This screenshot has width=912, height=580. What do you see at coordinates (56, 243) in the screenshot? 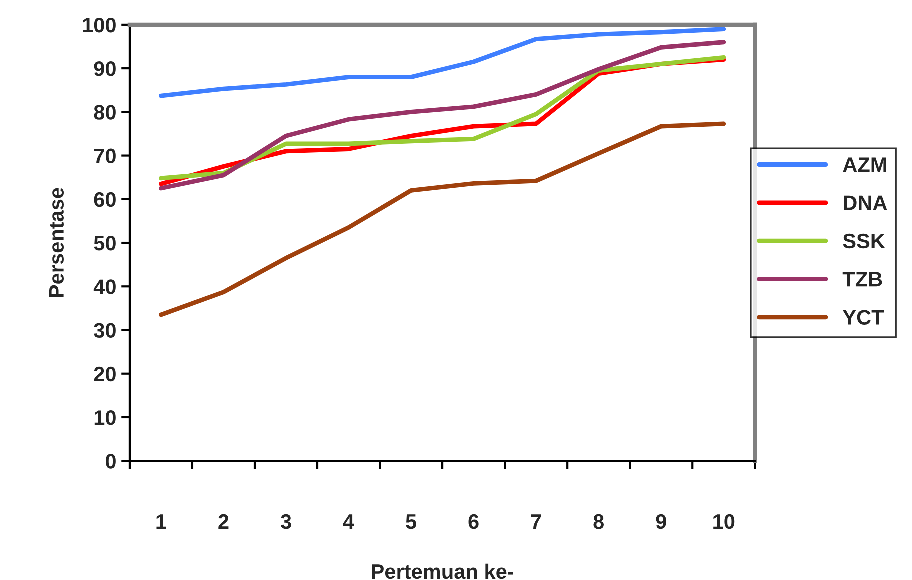
I see `y-axis-title: Persentase` at bounding box center [56, 243].